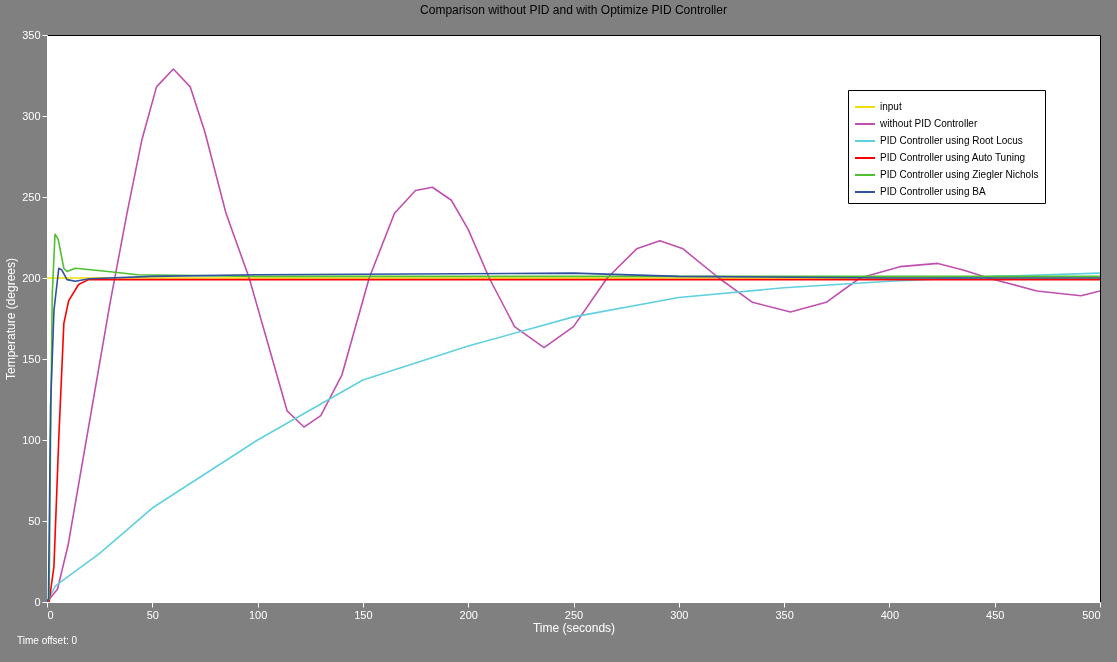 Image resolution: width=1117 pixels, height=662 pixels. Describe the element at coordinates (363, 614) in the screenshot. I see `x-tick-label: 150` at that location.